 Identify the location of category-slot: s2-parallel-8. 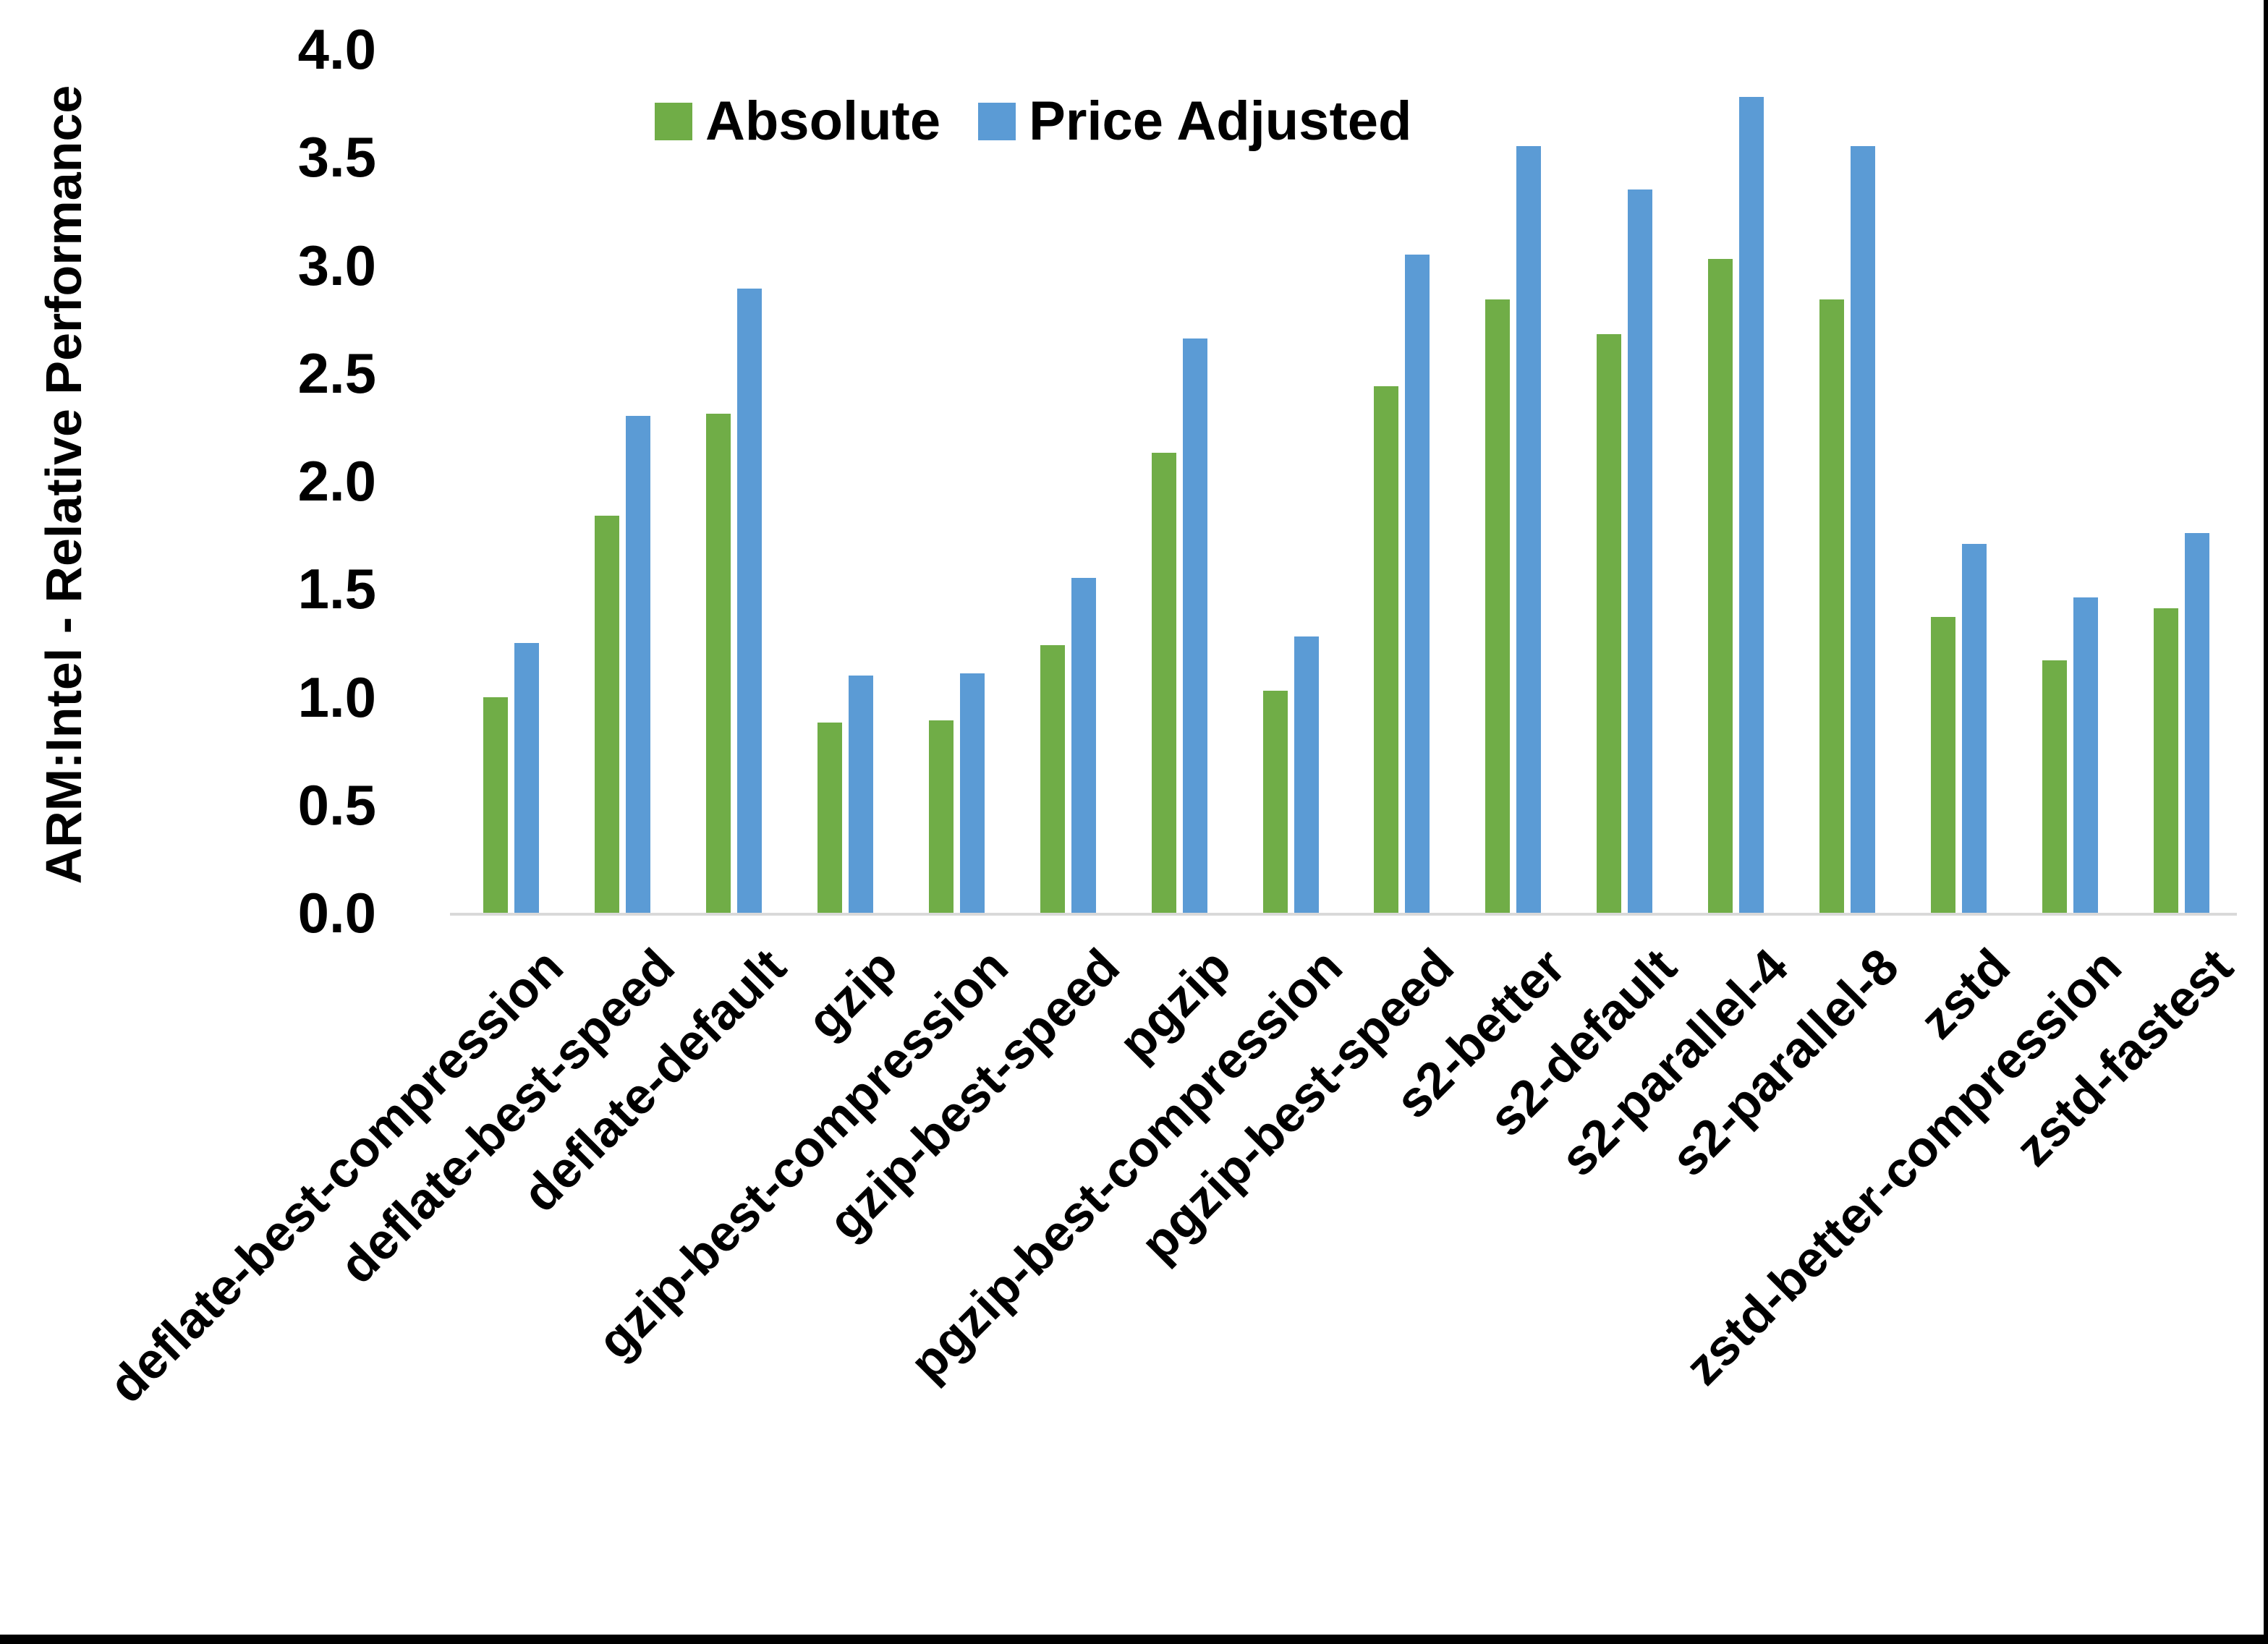
(1785, 618).